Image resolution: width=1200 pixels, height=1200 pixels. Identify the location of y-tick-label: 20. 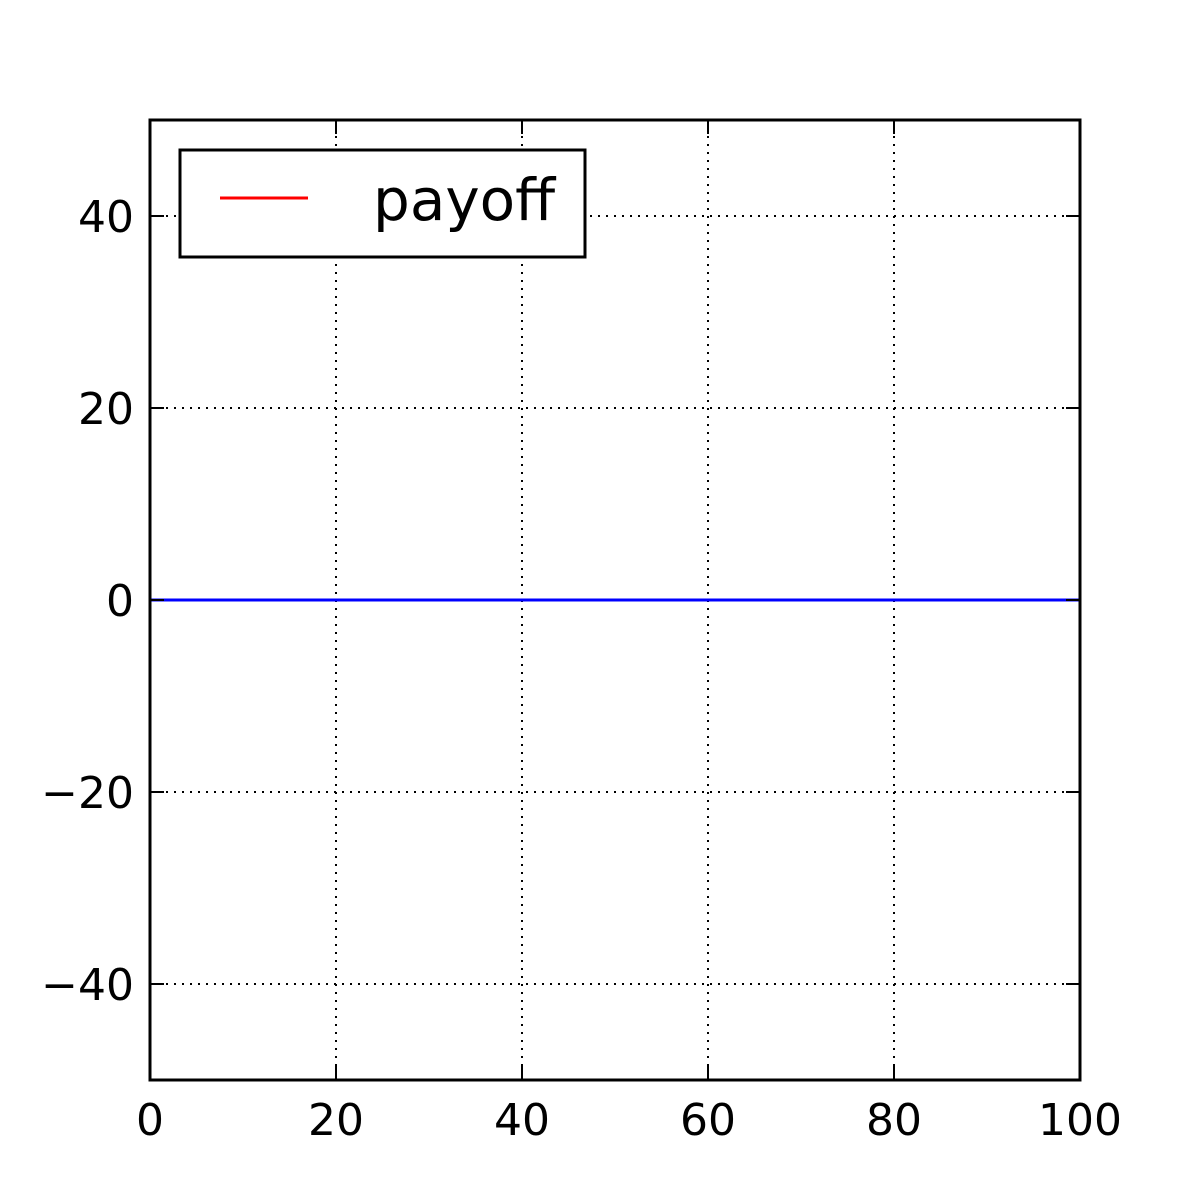
(106, 409).